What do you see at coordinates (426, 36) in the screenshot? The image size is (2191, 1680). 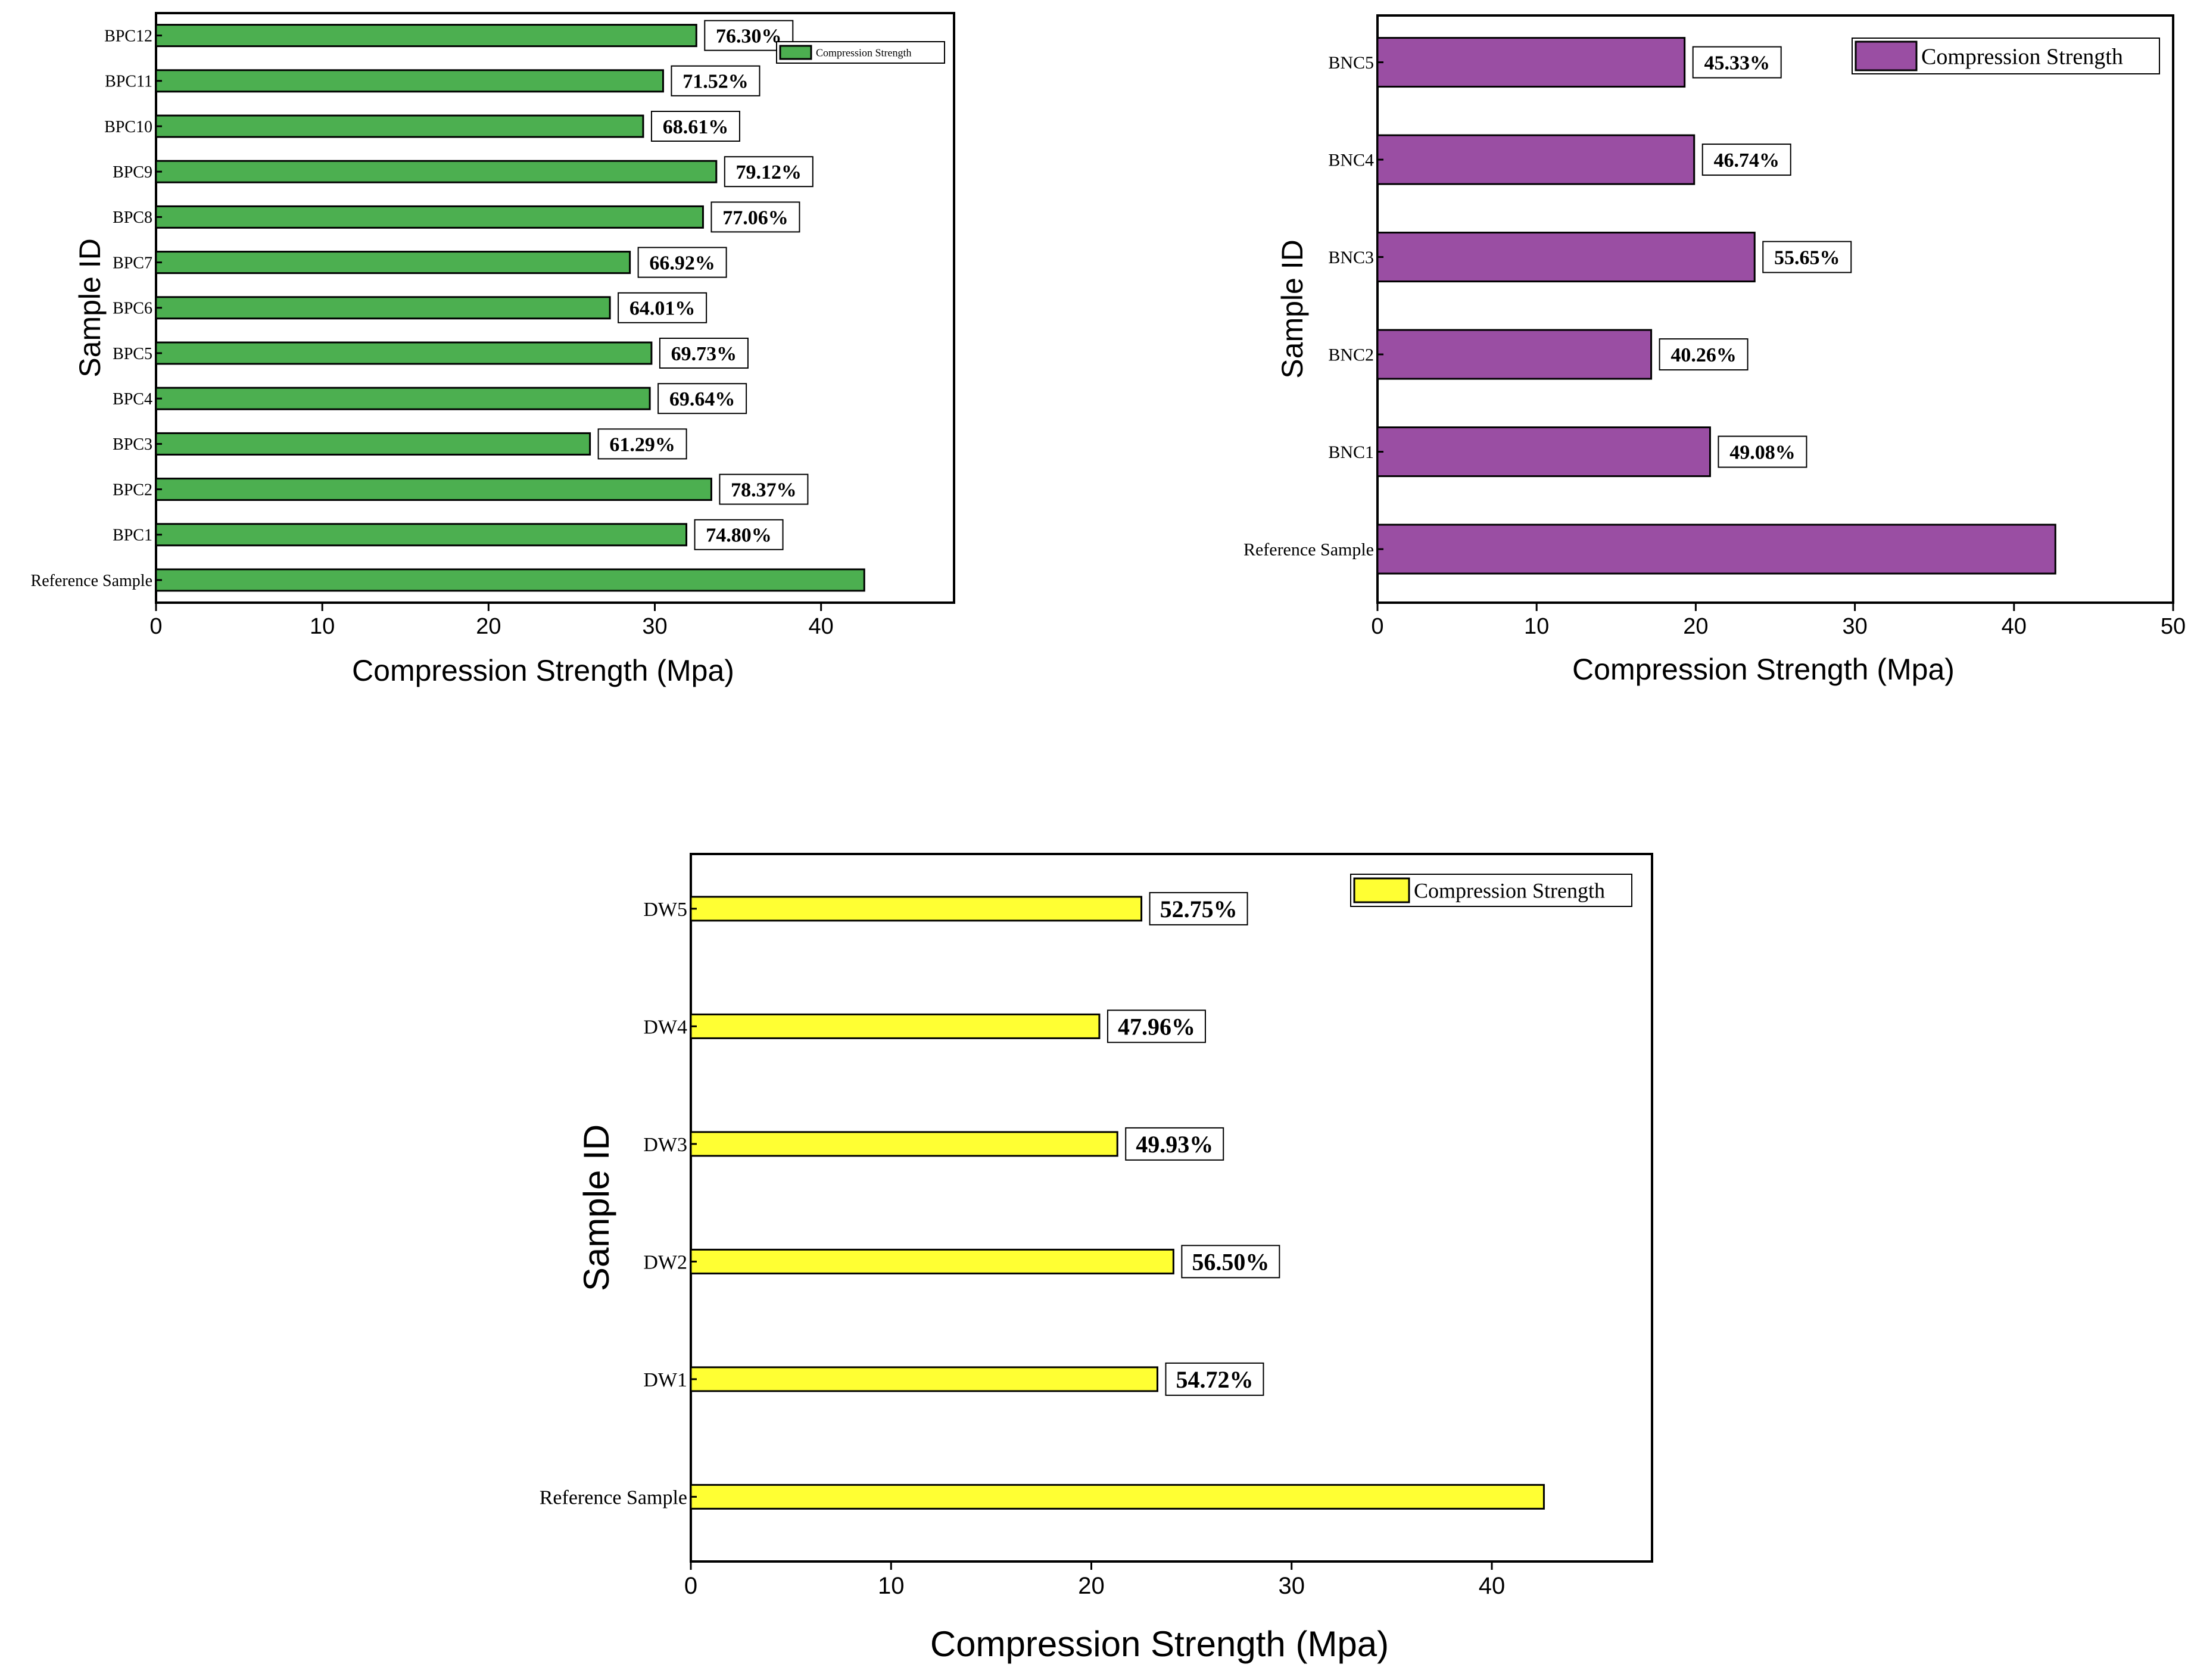 I see `bar-bpc12` at bounding box center [426, 36].